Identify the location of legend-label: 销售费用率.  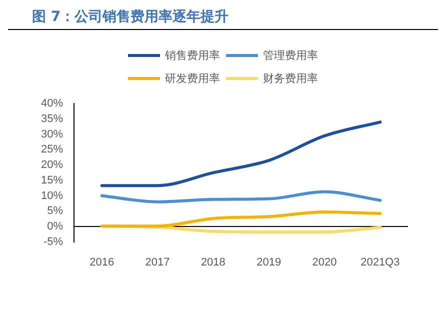
(192, 55).